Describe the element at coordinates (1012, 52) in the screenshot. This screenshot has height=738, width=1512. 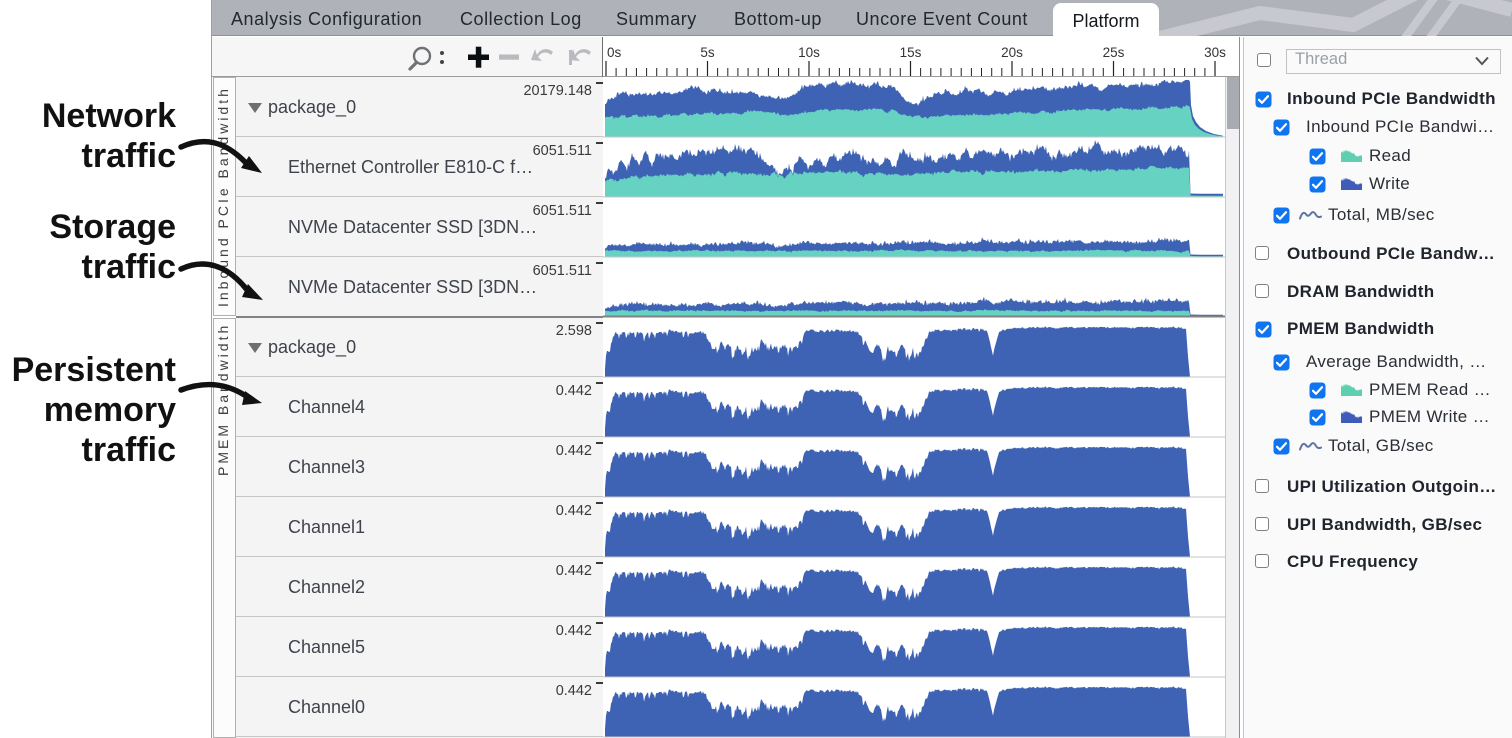
I see `svg-text: 20s` at that location.